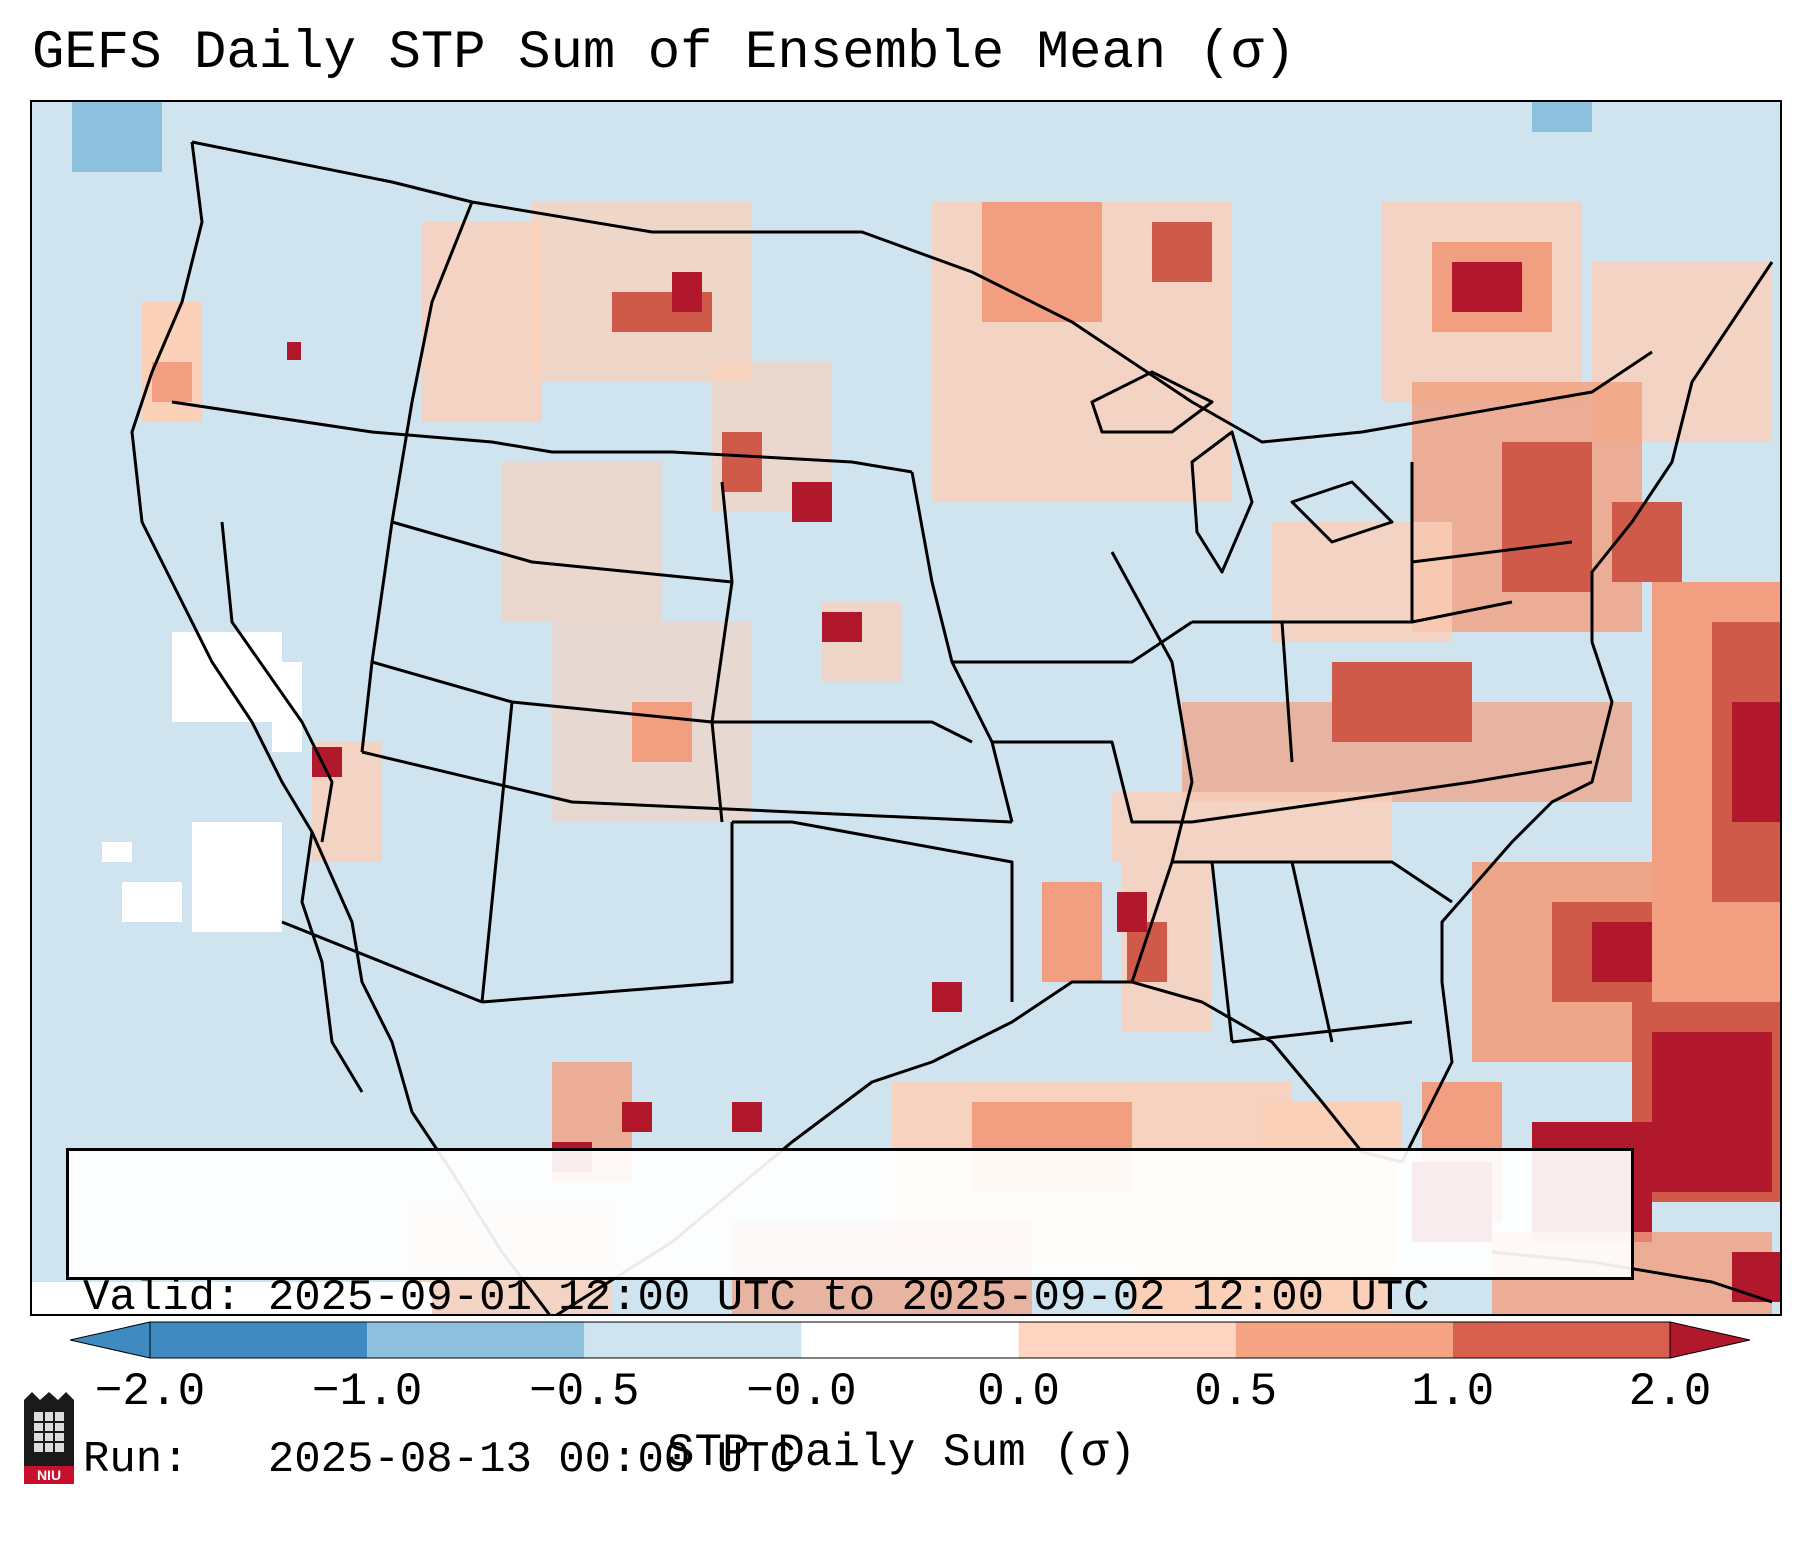 The height and width of the screenshot is (1541, 1803). Describe the element at coordinates (1453, 1392) in the screenshot. I see `colorbar-tick-label: 1.0` at that location.